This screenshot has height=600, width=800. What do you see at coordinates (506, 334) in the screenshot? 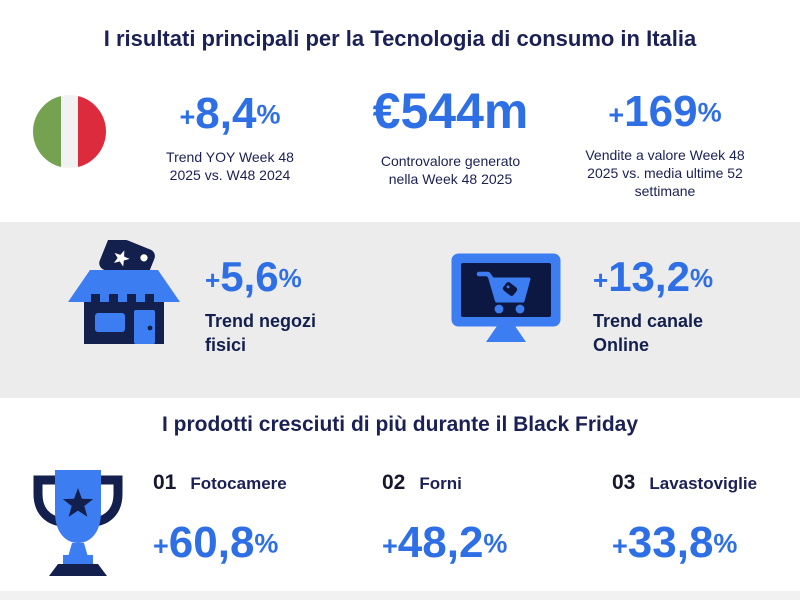
I see `monitor-stand` at bounding box center [506, 334].